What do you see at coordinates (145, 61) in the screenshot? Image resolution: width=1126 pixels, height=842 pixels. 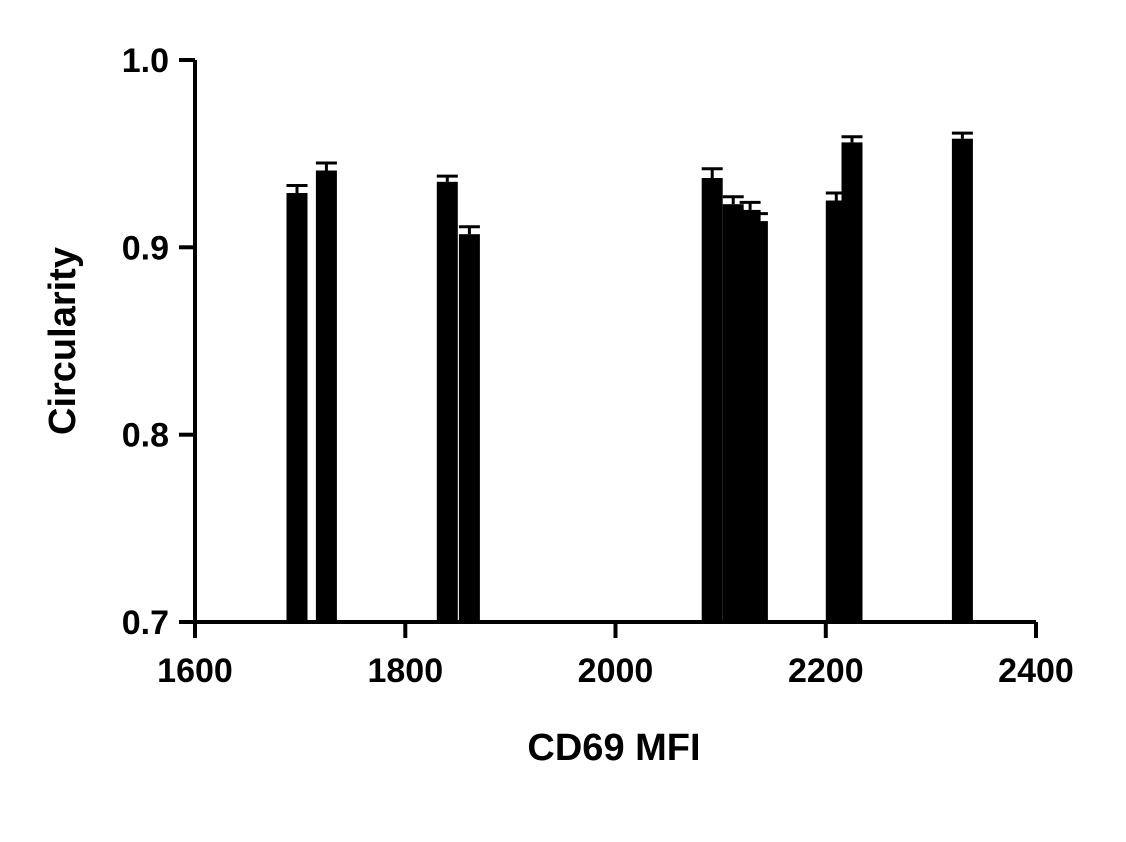 I see `y-tick-label: 1.0` at bounding box center [145, 61].